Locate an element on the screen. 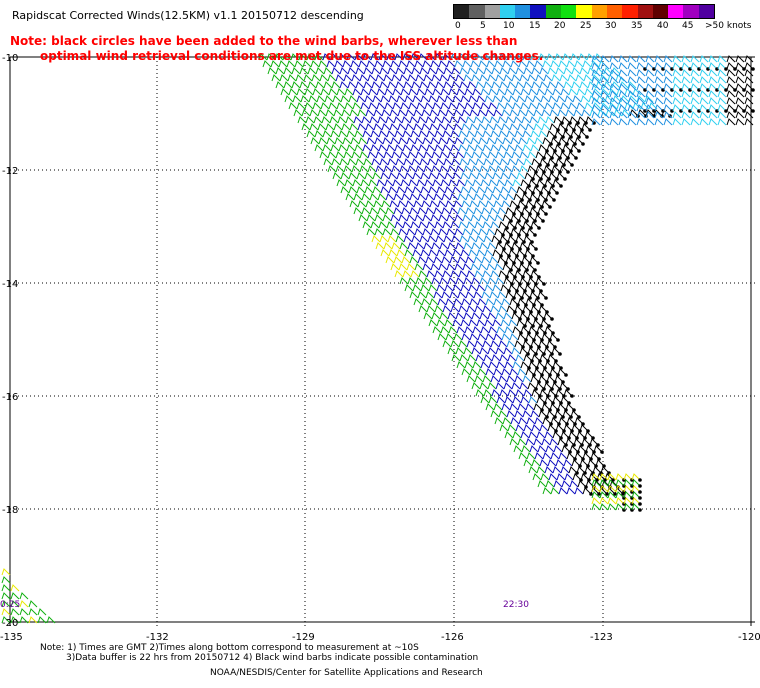 The height and width of the screenshot is (688, 760). wind-speed-legend: 0 5 10 15 20 25 30 35 40 45 >50 knots is located at coordinates (602, 18).